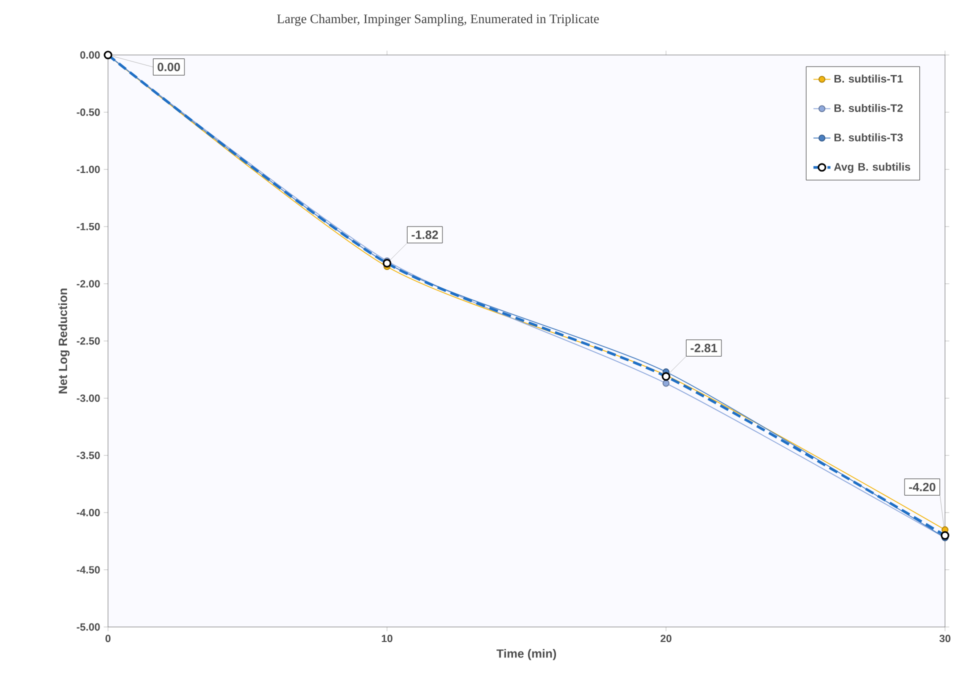 The height and width of the screenshot is (689, 957). I want to click on chart-title: Large Chamber, Impinger Sampling, Enumerated in Triplicate, so click(438, 20).